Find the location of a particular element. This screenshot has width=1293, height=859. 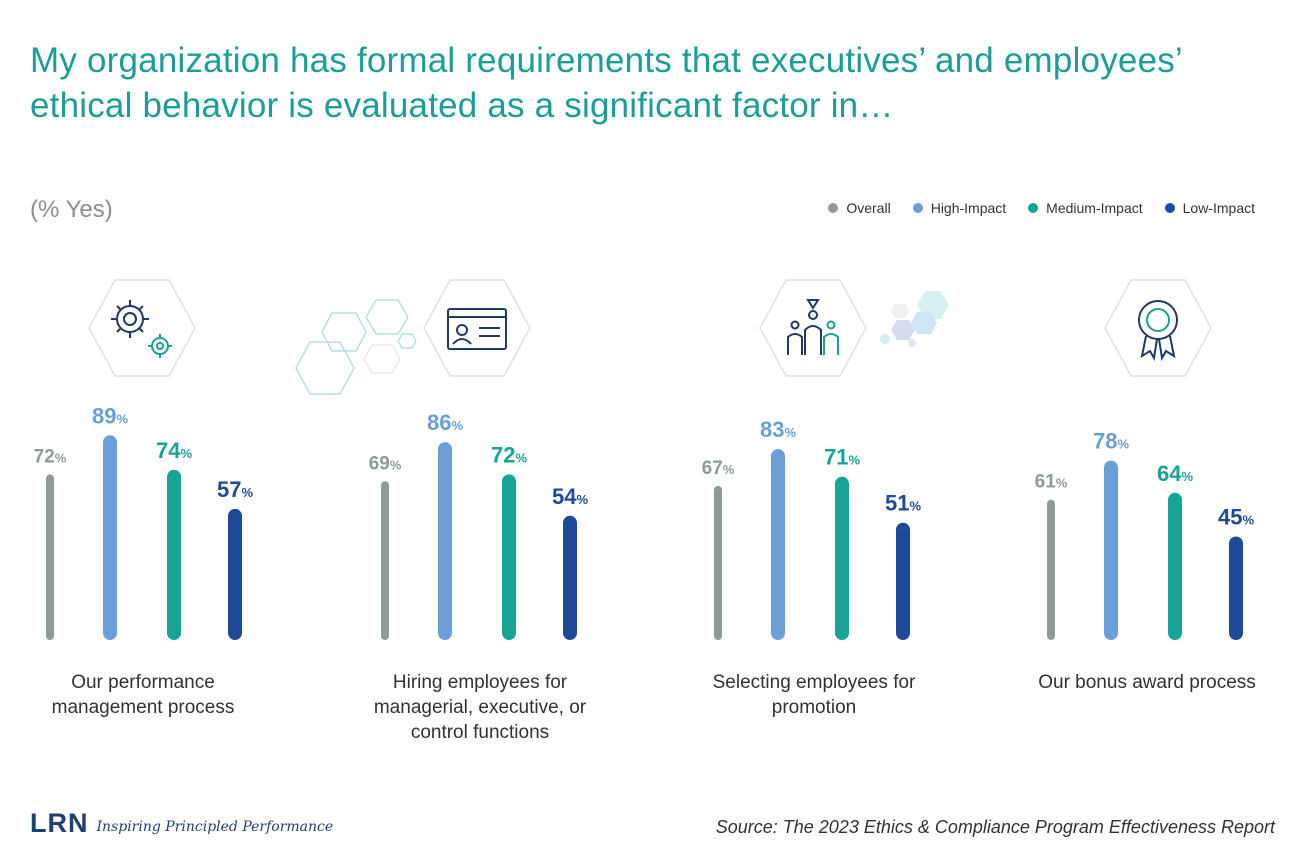

footer-logo: LRN Inspiring Principled Performance is located at coordinates (181, 823).